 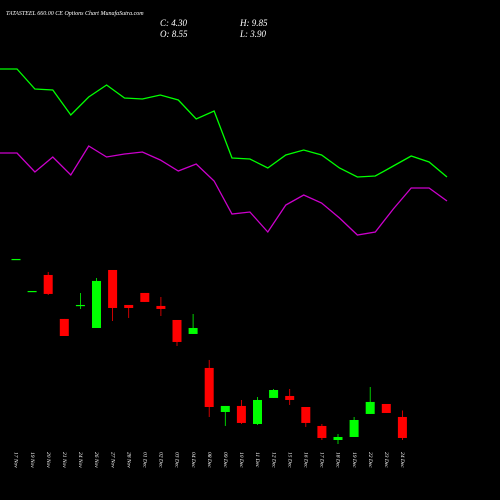 I want to click on x-tick-label: 19 Dec, so click(x=354, y=460).